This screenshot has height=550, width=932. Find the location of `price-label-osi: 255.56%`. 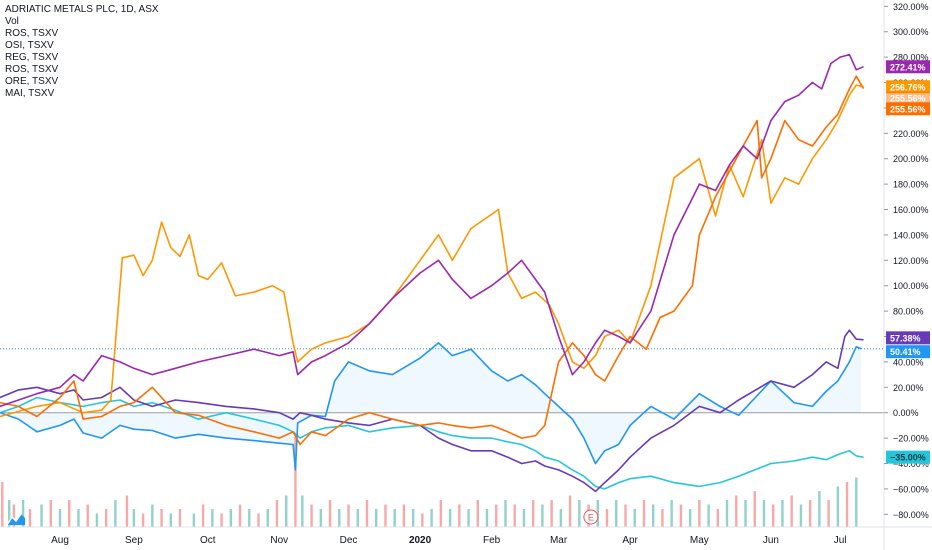

price-label-osi: 255.56% is located at coordinates (908, 98).